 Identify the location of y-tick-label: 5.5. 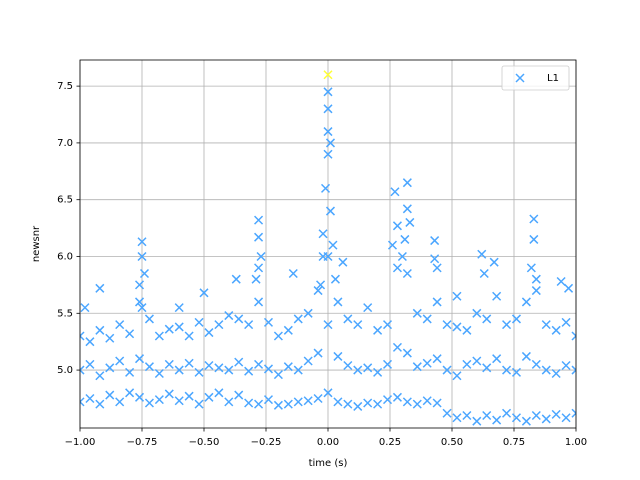
(65, 313).